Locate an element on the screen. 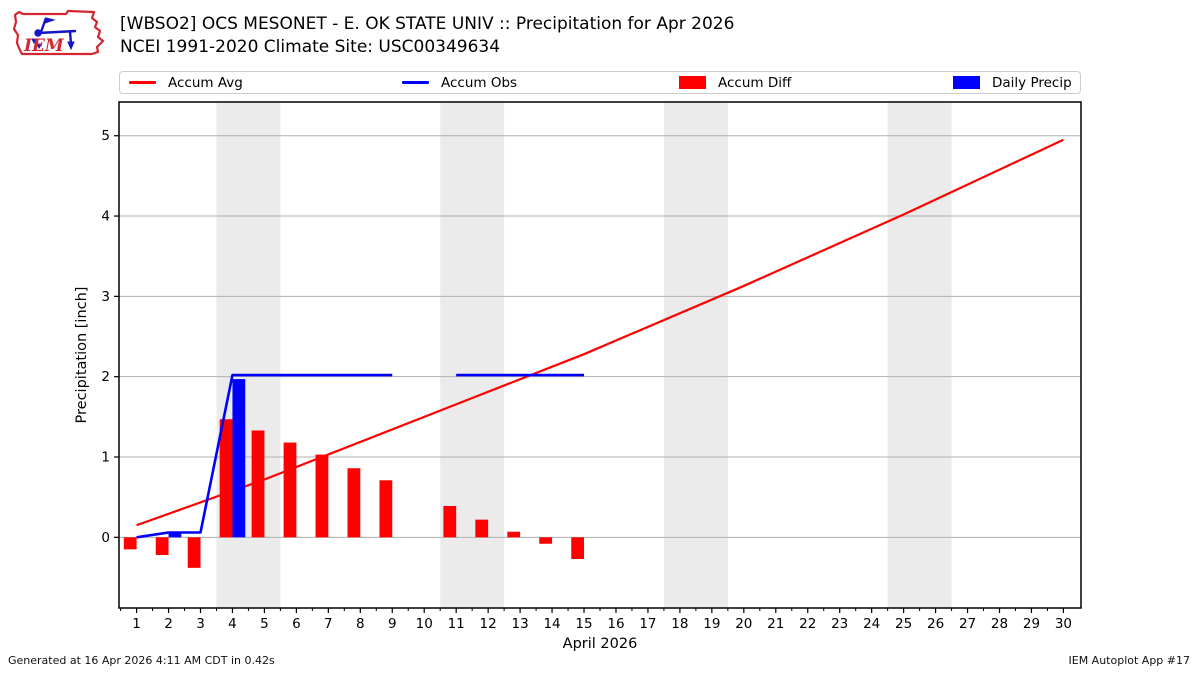 Image resolution: width=1200 pixels, height=675 pixels. y-tick-label: 4 is located at coordinates (105, 217).